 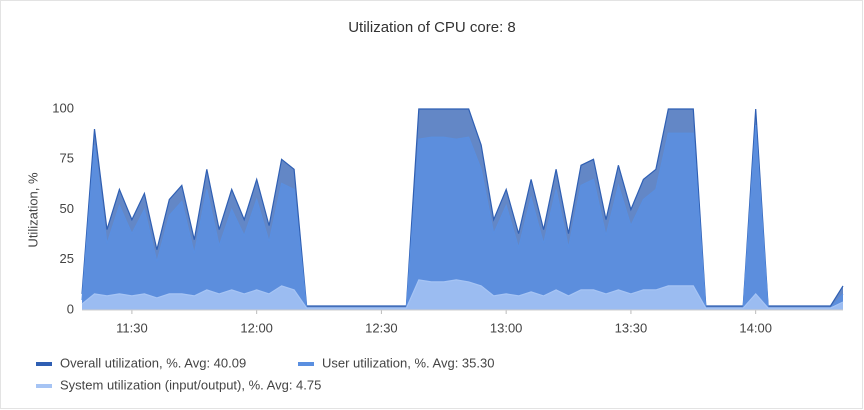 What do you see at coordinates (408, 362) in the screenshot?
I see `legend-label: User utilization, %. Avg: 35.30` at bounding box center [408, 362].